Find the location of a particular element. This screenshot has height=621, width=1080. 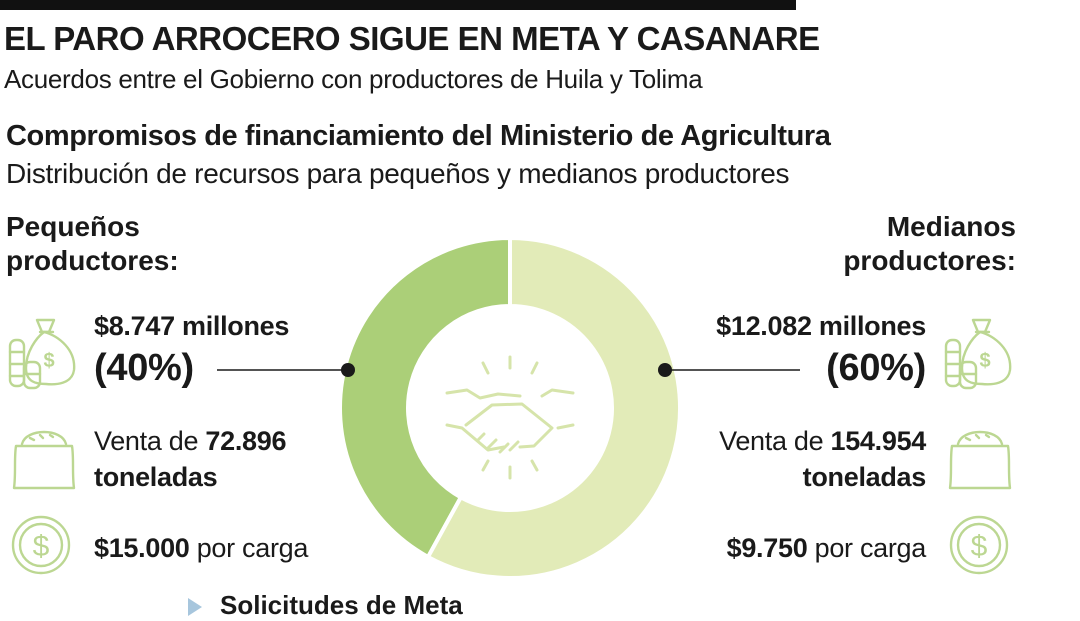

group-label-medium: Medianos productores: is located at coordinates (929, 244).